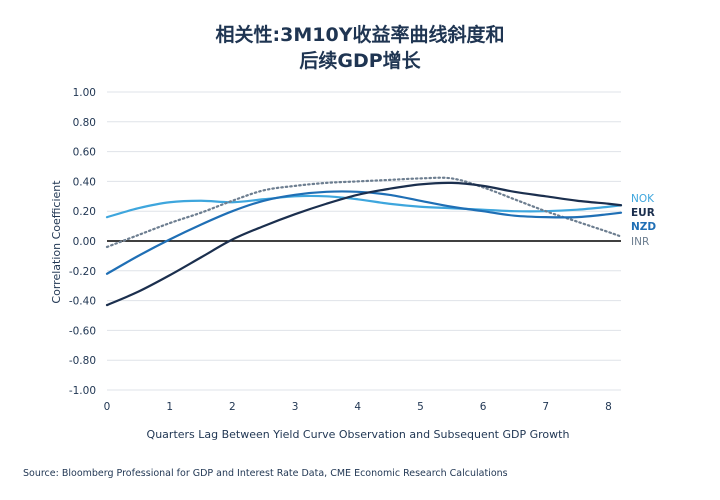 This screenshot has width=720, height=500. What do you see at coordinates (643, 227) in the screenshot?
I see `legend-label-nzd: NZD` at bounding box center [643, 227].